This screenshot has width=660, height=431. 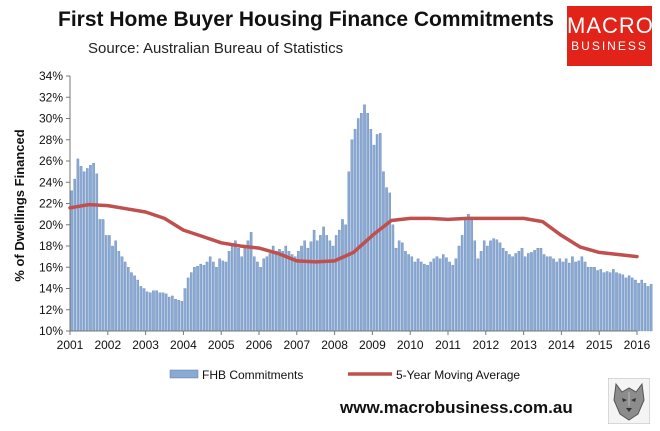 What do you see at coordinates (296, 345) in the screenshot?
I see `x-tick-label: 2007` at bounding box center [296, 345].